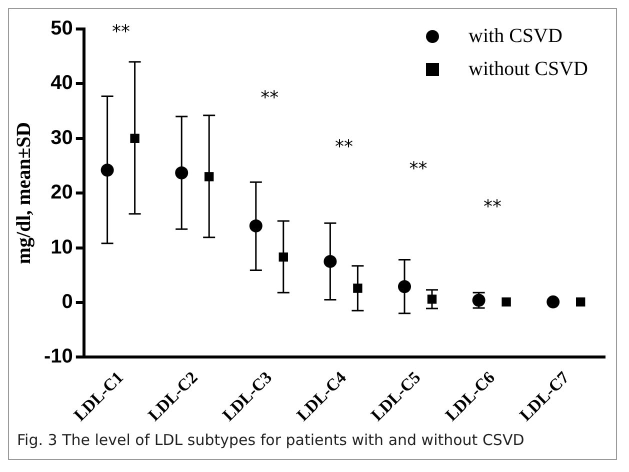 The height and width of the screenshot is (472, 629). I want to click on y-tick-label: 0, so click(67, 301).